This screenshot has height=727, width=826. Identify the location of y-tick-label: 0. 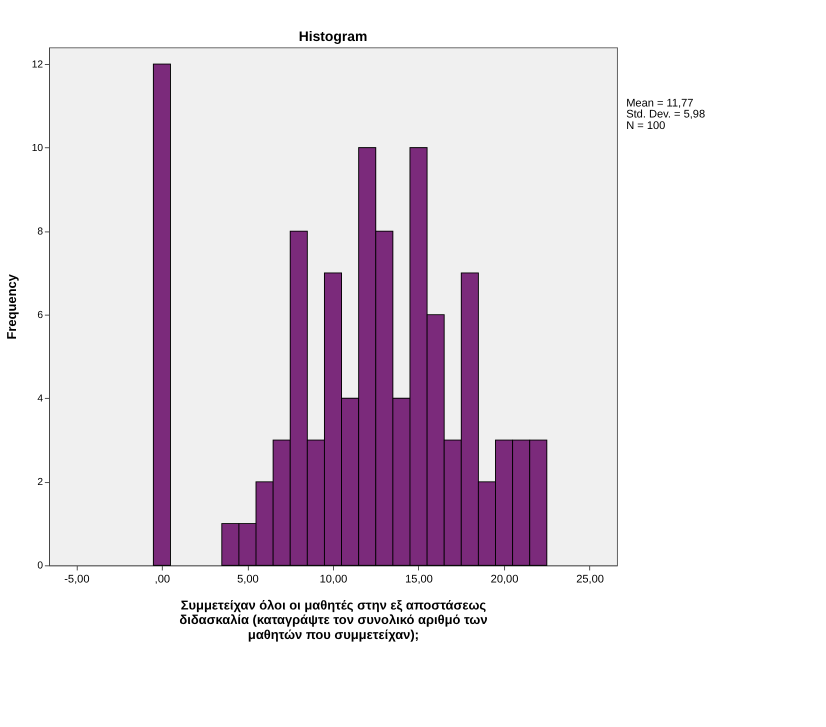
(40, 566).